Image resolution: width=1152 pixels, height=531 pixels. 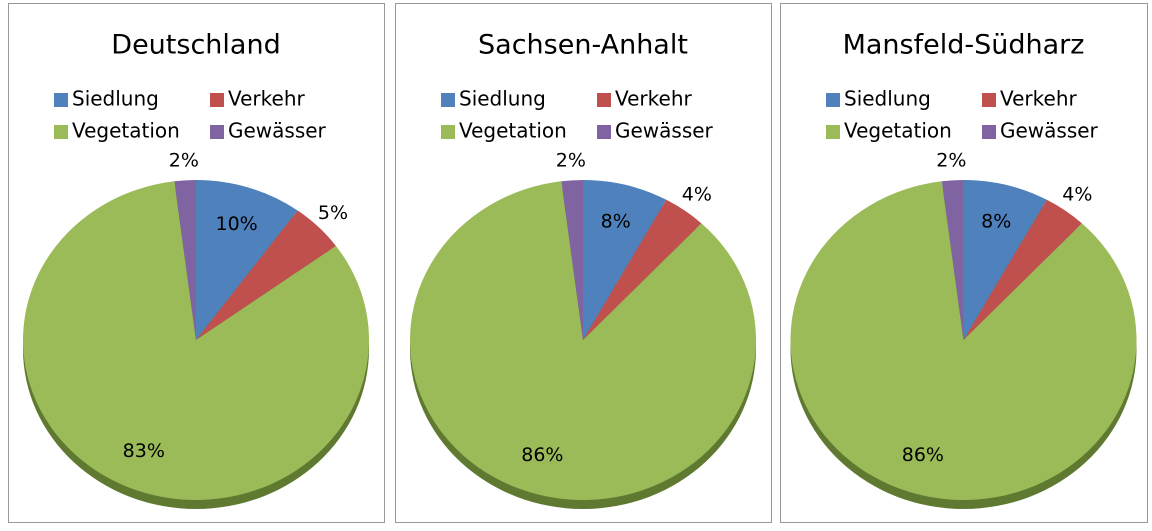 I want to click on data-label: 5%, so click(x=333, y=213).